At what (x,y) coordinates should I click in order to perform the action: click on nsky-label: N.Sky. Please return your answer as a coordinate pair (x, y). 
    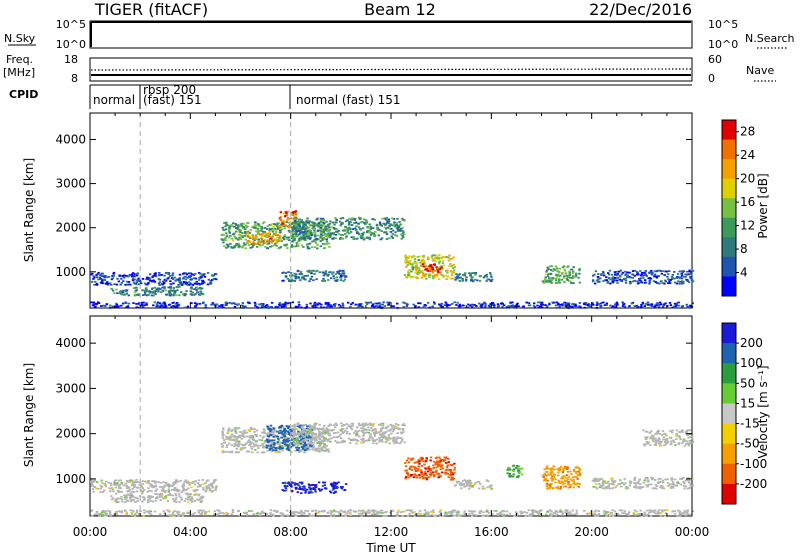
    Looking at the image, I should click on (20, 38).